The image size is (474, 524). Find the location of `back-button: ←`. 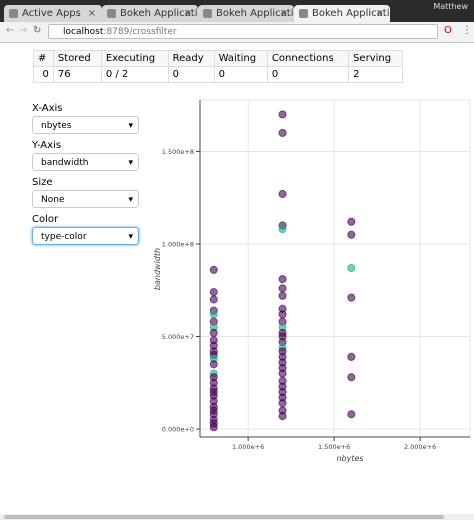

back-button: ← is located at coordinates (10, 30).